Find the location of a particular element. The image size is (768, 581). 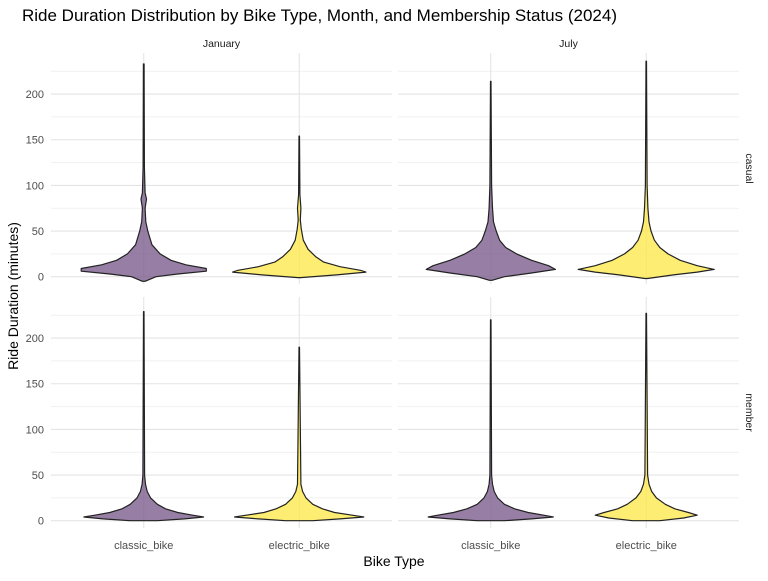

facet-row-label: member is located at coordinates (749, 412).